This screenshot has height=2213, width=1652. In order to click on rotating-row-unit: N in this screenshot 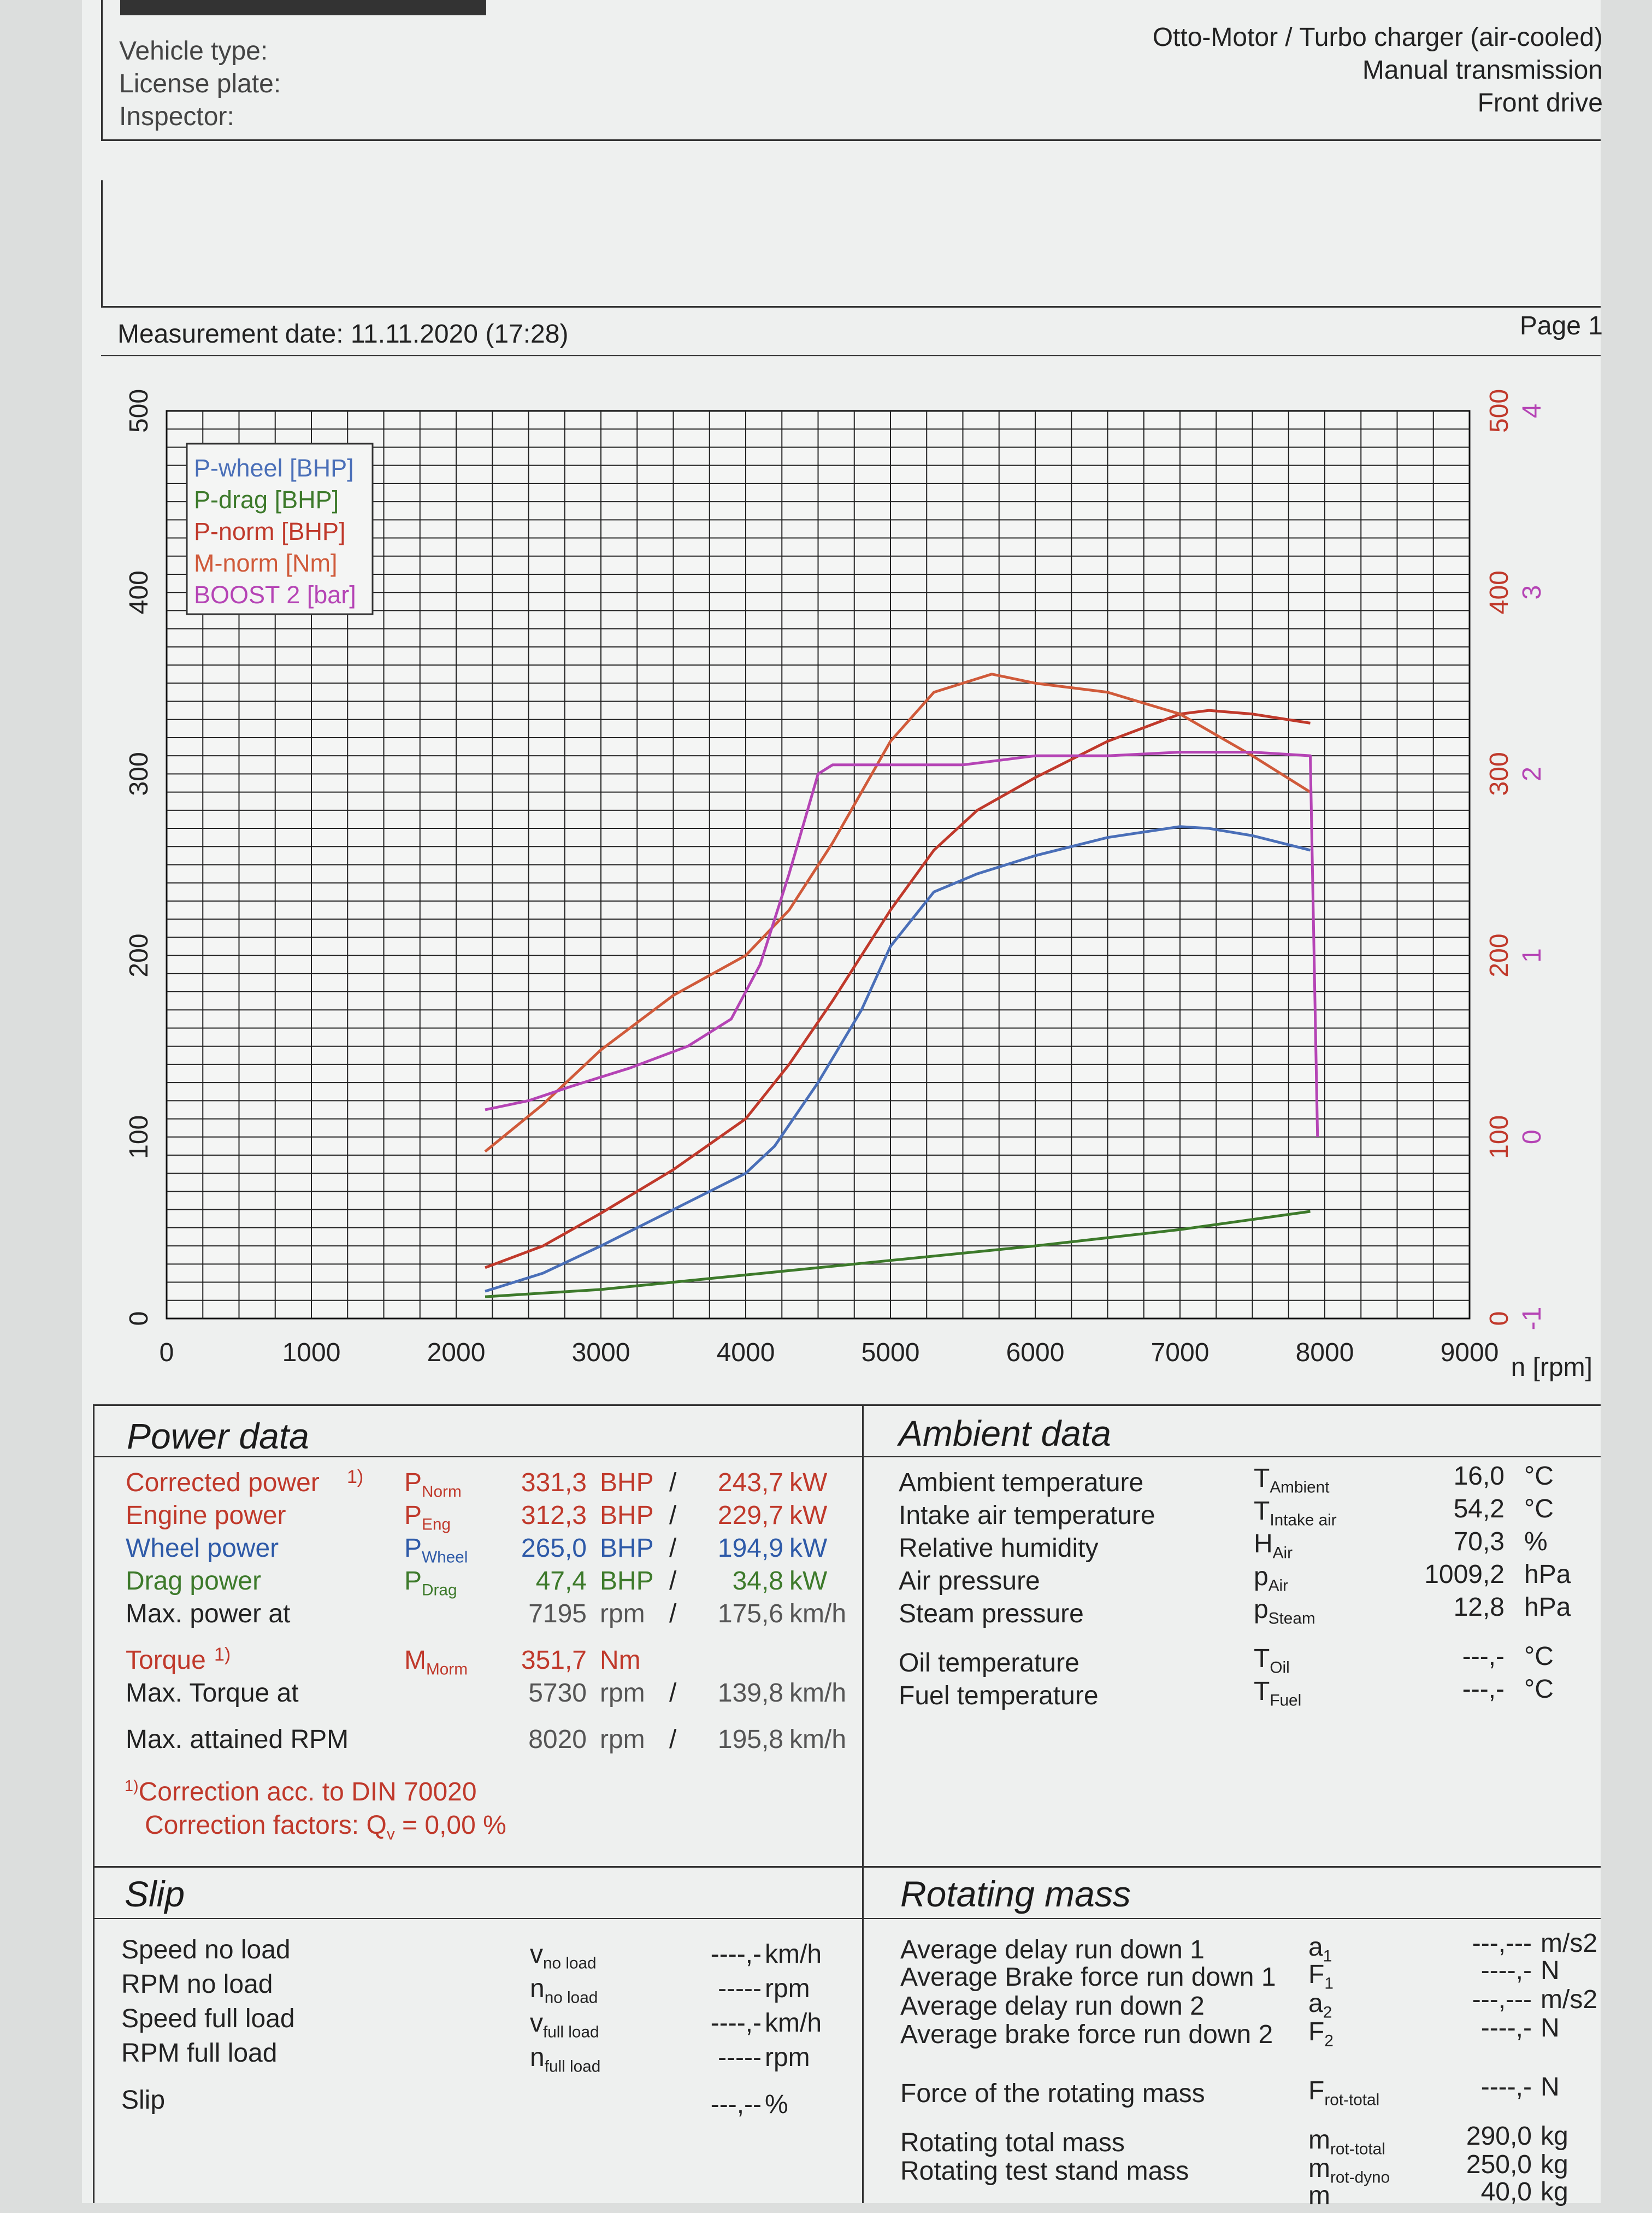, I will do `click(1550, 2028)`.